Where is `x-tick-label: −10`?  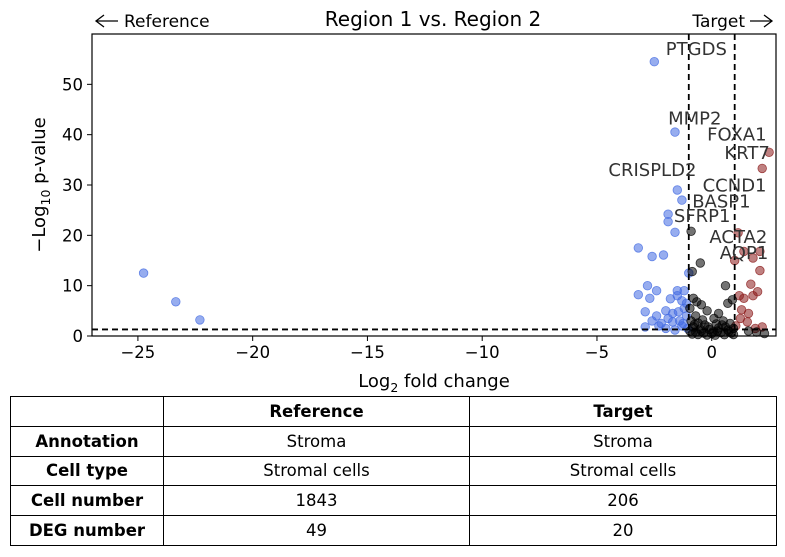 x-tick-label: −10 is located at coordinates (482, 352).